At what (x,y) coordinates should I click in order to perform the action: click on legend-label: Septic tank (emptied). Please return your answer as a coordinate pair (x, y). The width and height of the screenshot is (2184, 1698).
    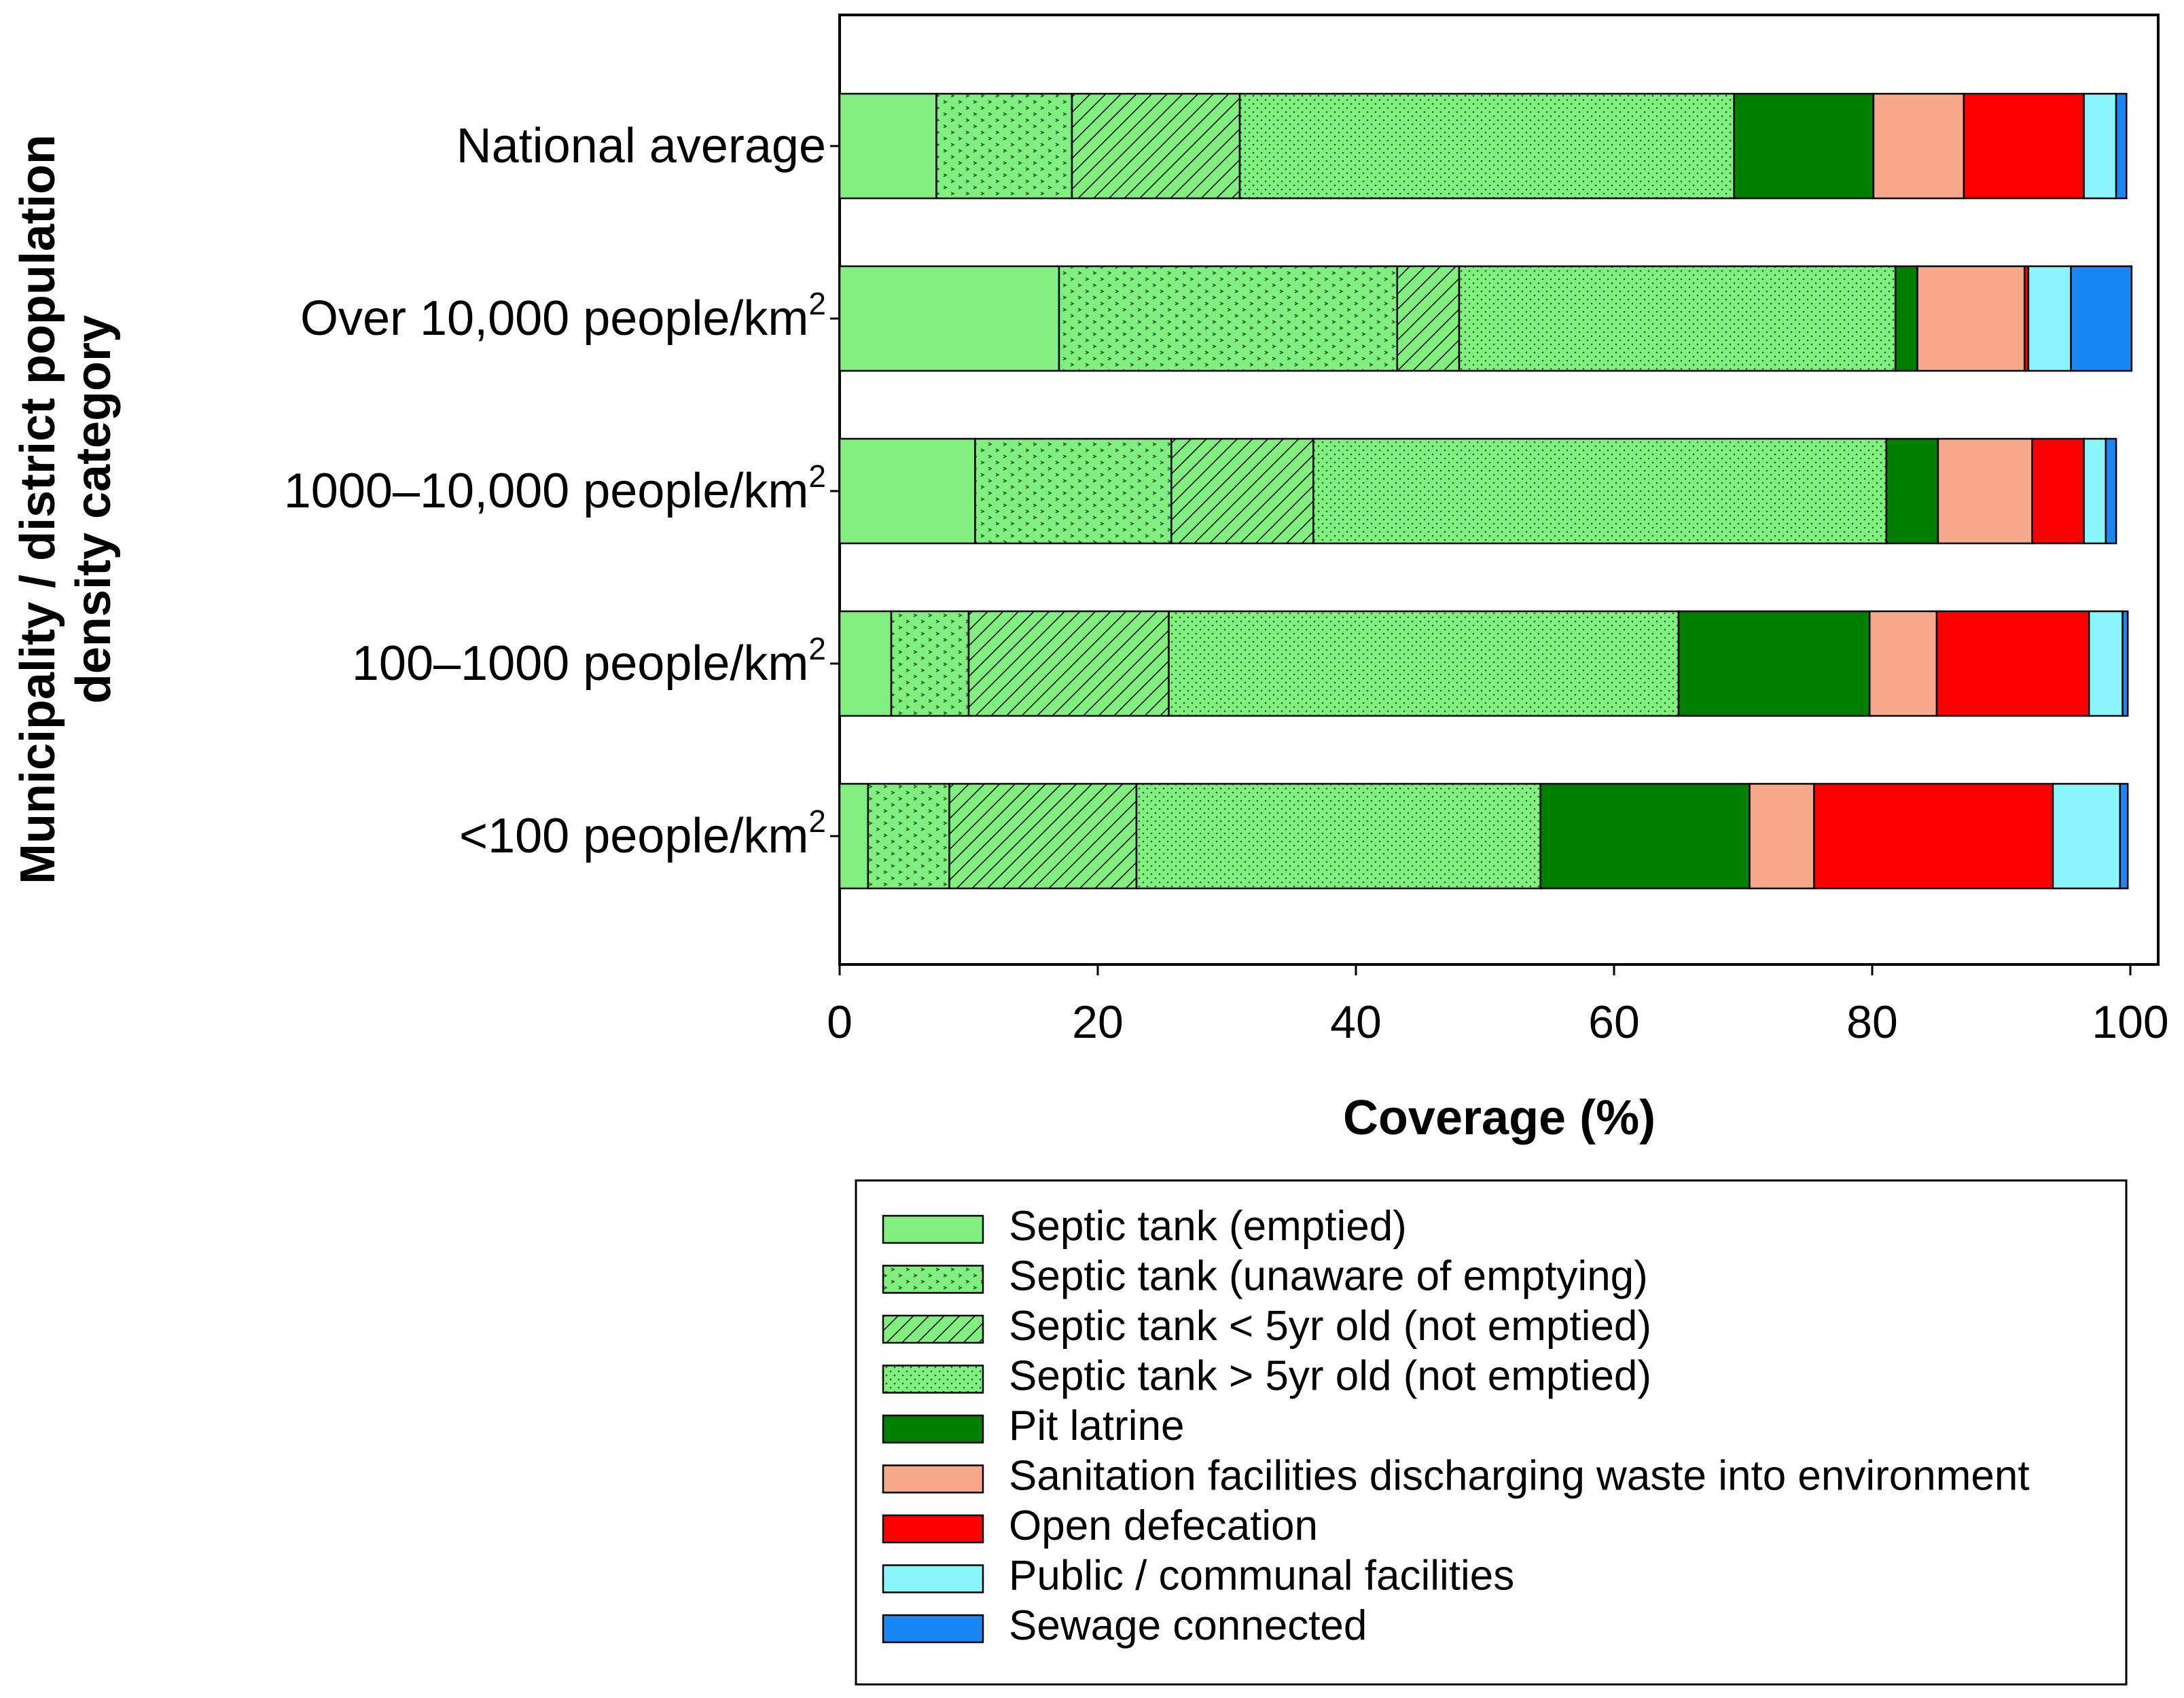
    Looking at the image, I should click on (1208, 1226).